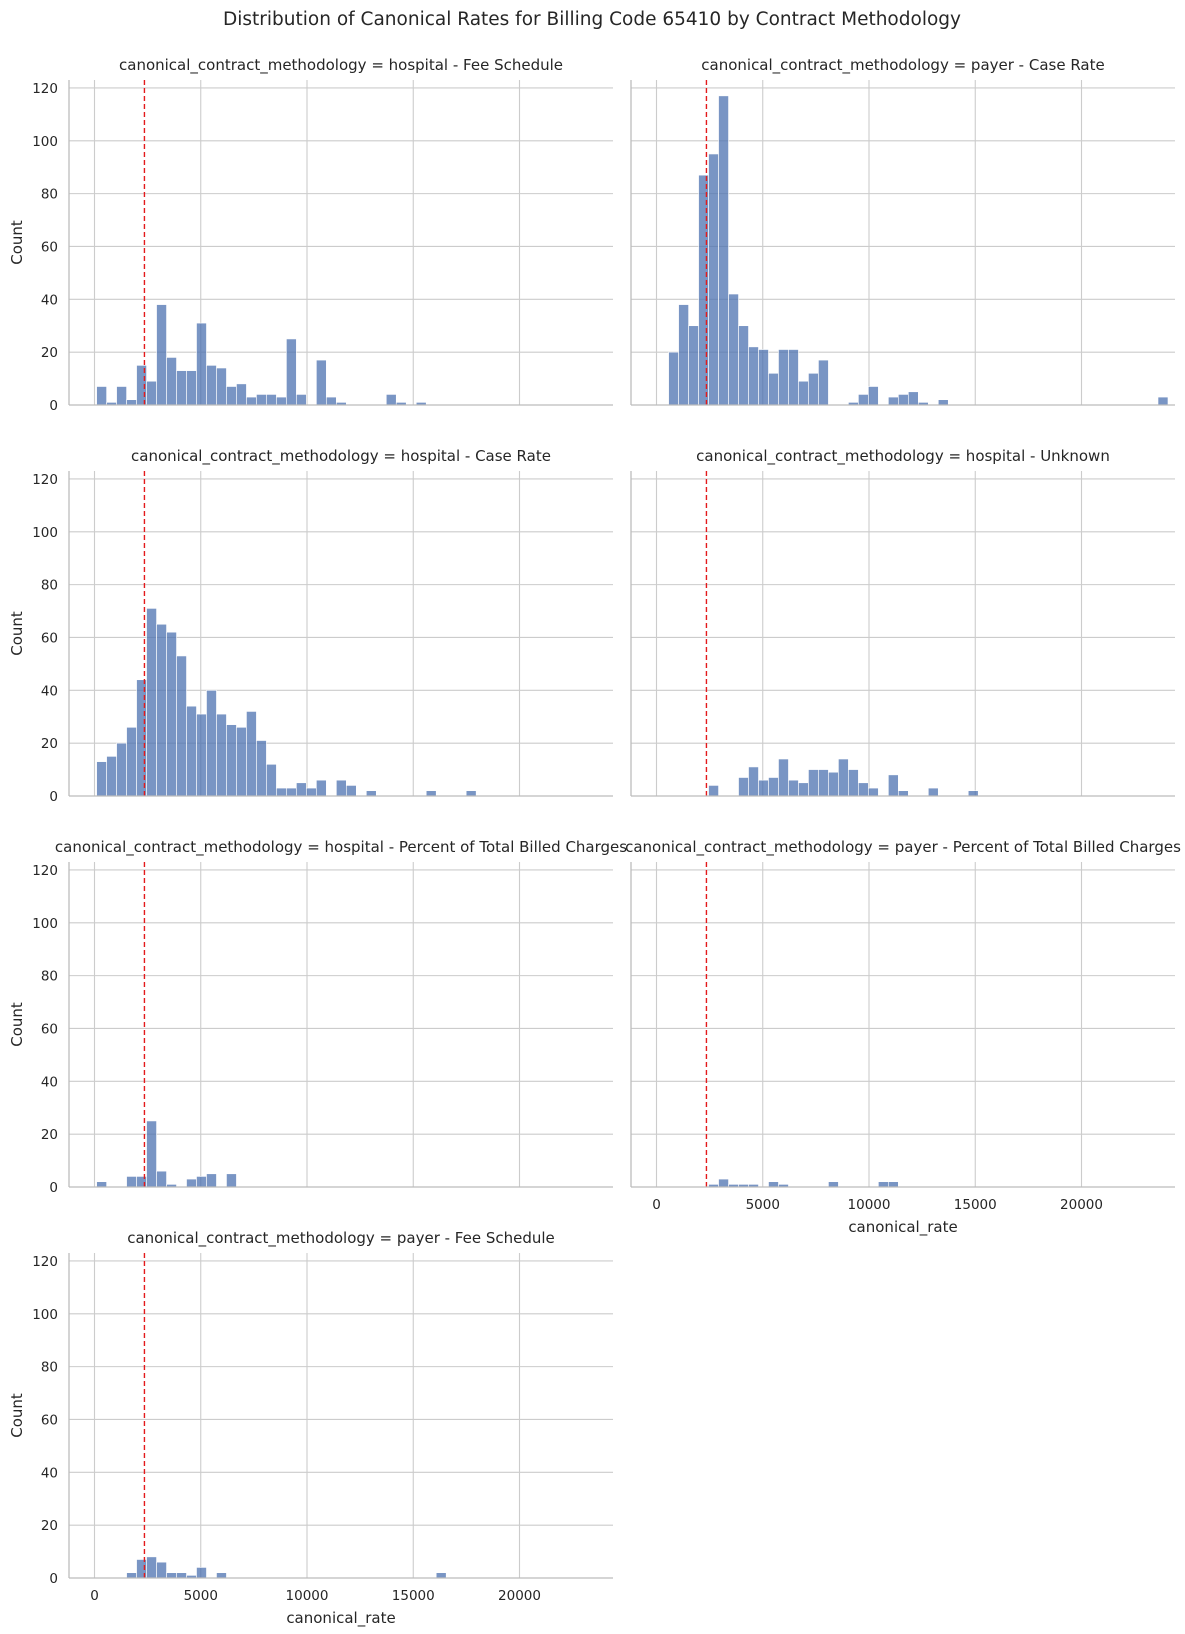  I want to click on y-tick-label: 120, so click(45, 1262).